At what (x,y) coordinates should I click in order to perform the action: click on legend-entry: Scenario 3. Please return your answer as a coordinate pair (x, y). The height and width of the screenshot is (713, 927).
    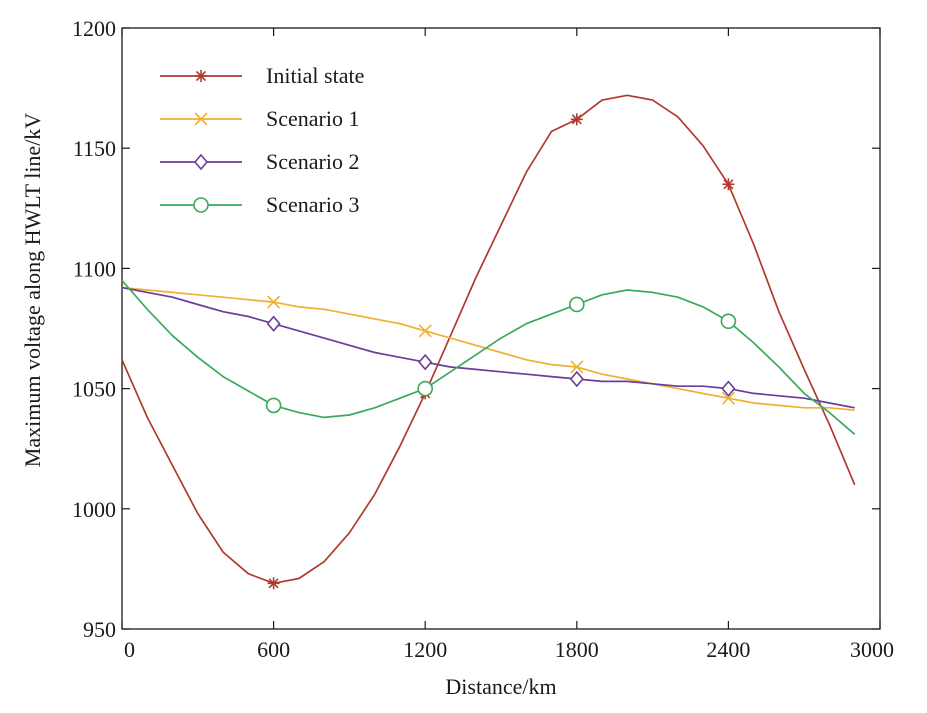
    Looking at the image, I should click on (259, 204).